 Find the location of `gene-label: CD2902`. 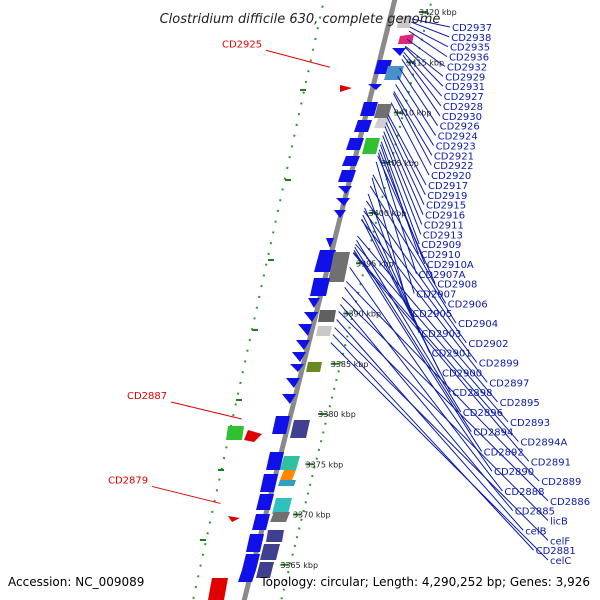

gene-label: CD2902 is located at coordinates (488, 344).